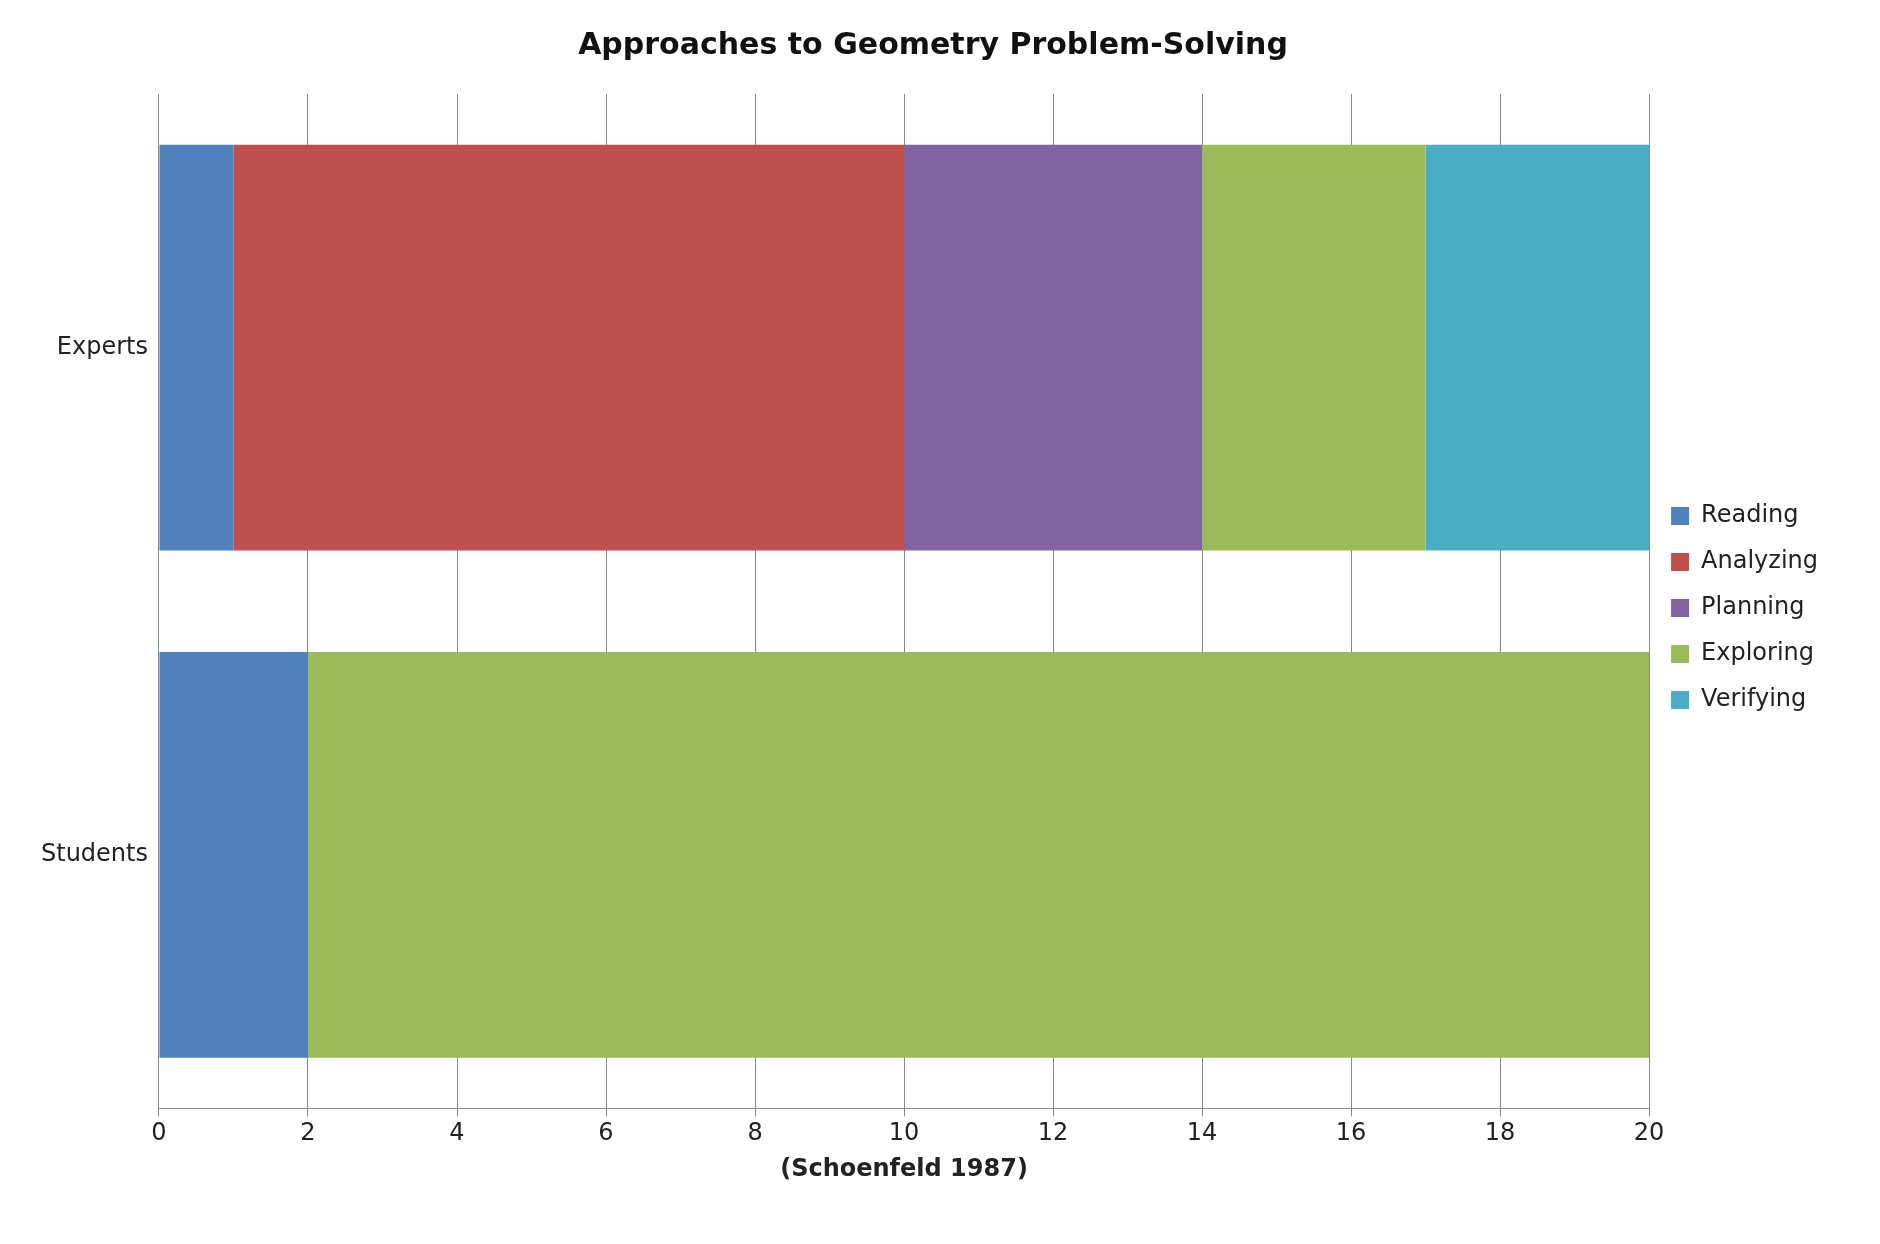 The image size is (1880, 1244). Describe the element at coordinates (1758, 652) in the screenshot. I see `legend-label: Exploring` at that location.